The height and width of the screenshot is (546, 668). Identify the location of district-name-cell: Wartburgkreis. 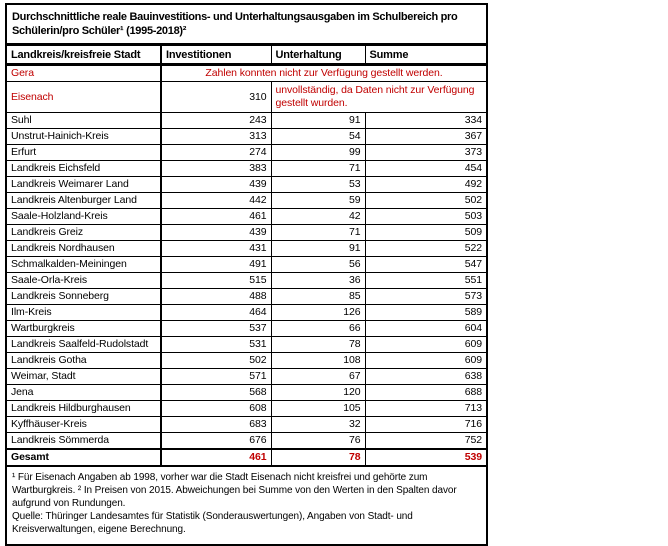
(84, 328).